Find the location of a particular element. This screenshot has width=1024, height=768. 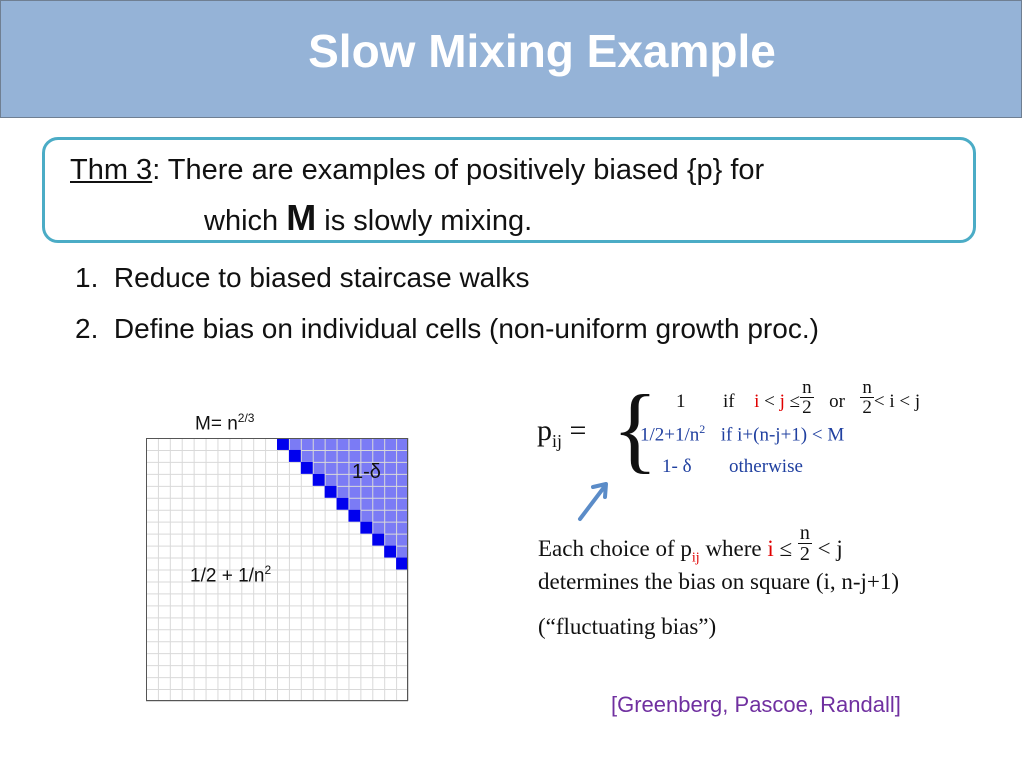

theorem-line-2: which M is slowly mixing. is located at coordinates (368, 218).